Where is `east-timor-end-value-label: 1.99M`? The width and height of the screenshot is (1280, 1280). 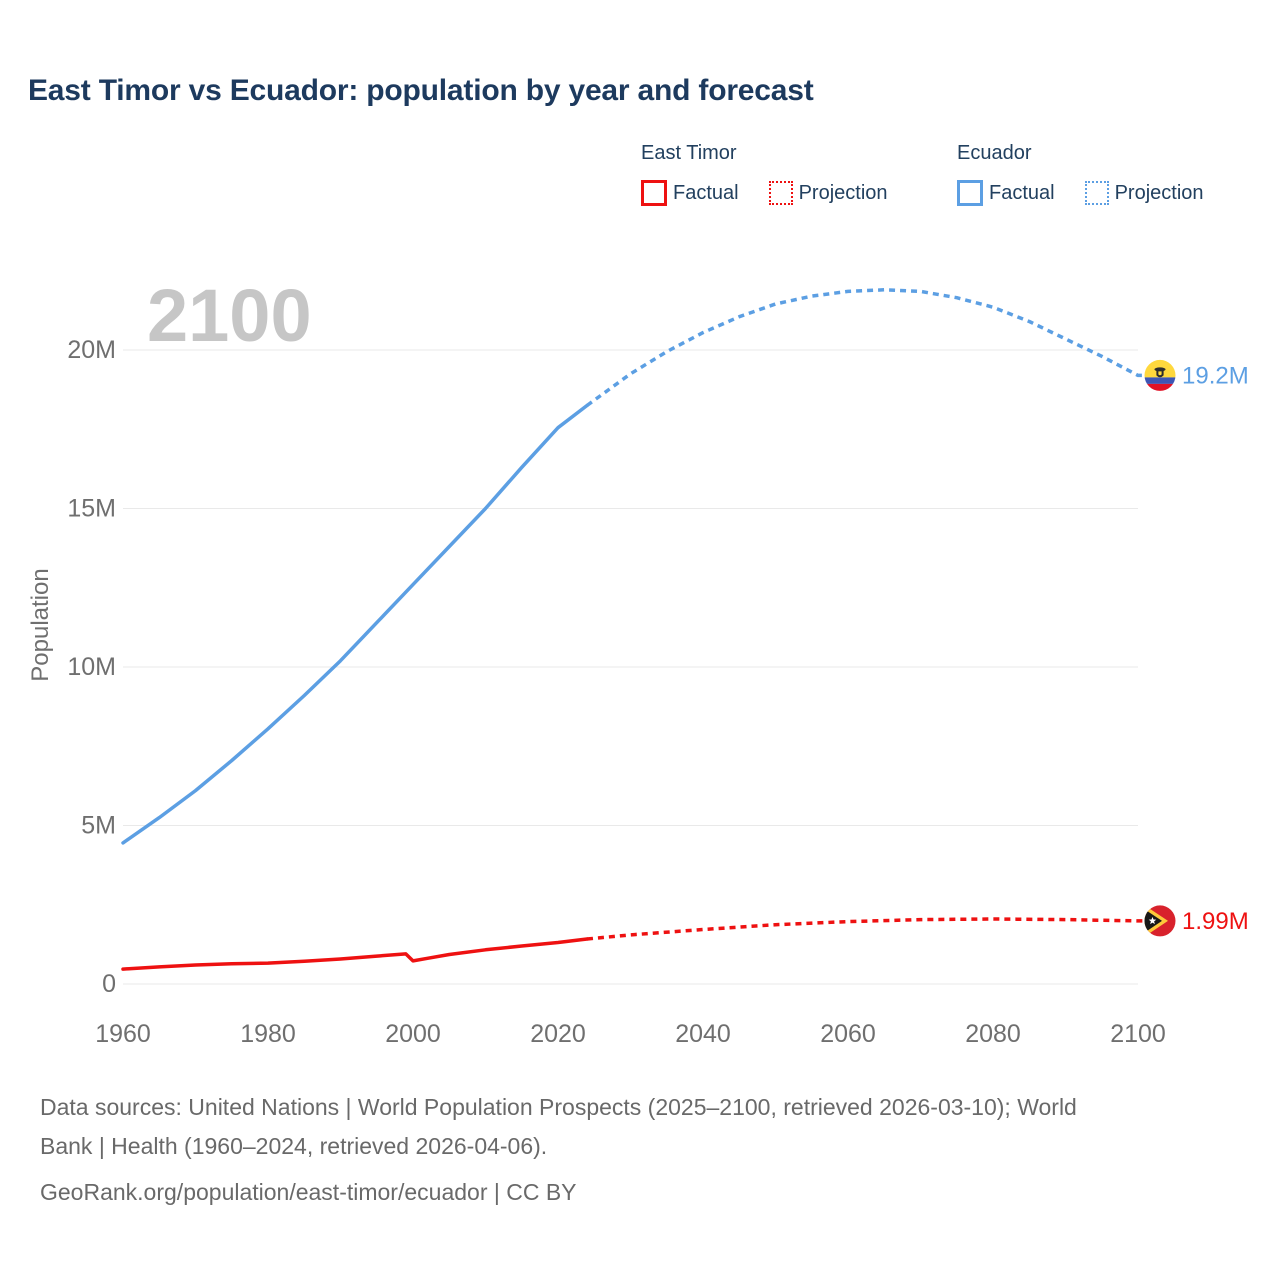
east-timor-end-value-label: 1.99M is located at coordinates (1215, 921).